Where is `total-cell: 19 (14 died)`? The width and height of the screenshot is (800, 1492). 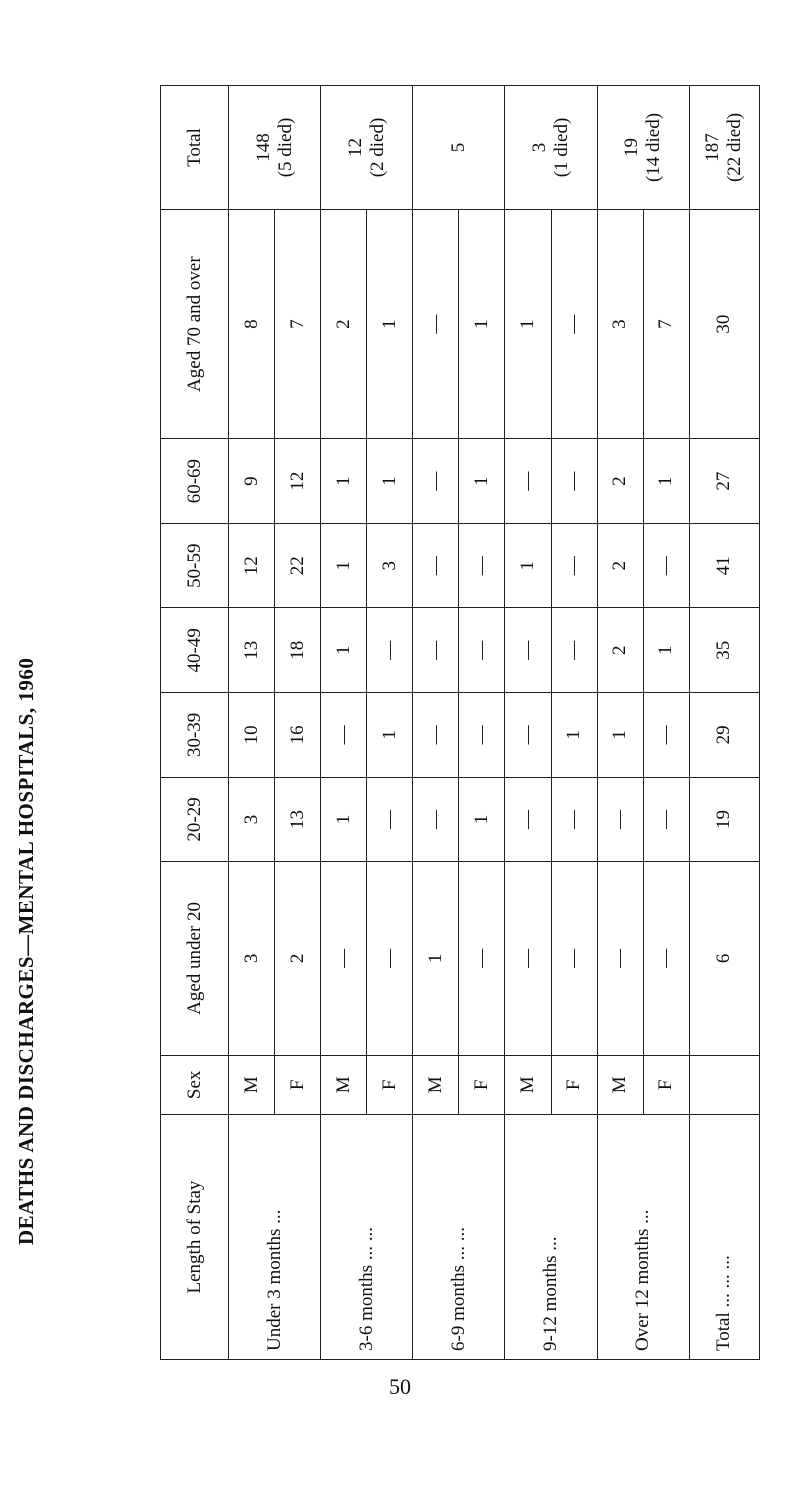
total-cell: 19 (14 died) is located at coordinates (643, 147).